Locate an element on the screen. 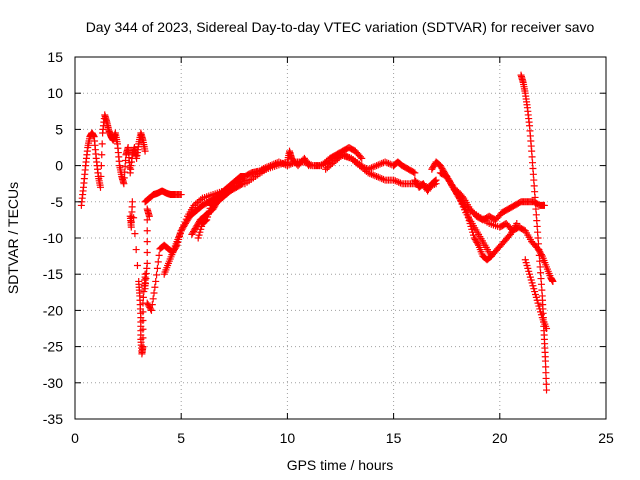 Image resolution: width=640 pixels, height=480 pixels. series-arc-9-13-upper is located at coordinates (312, 158).